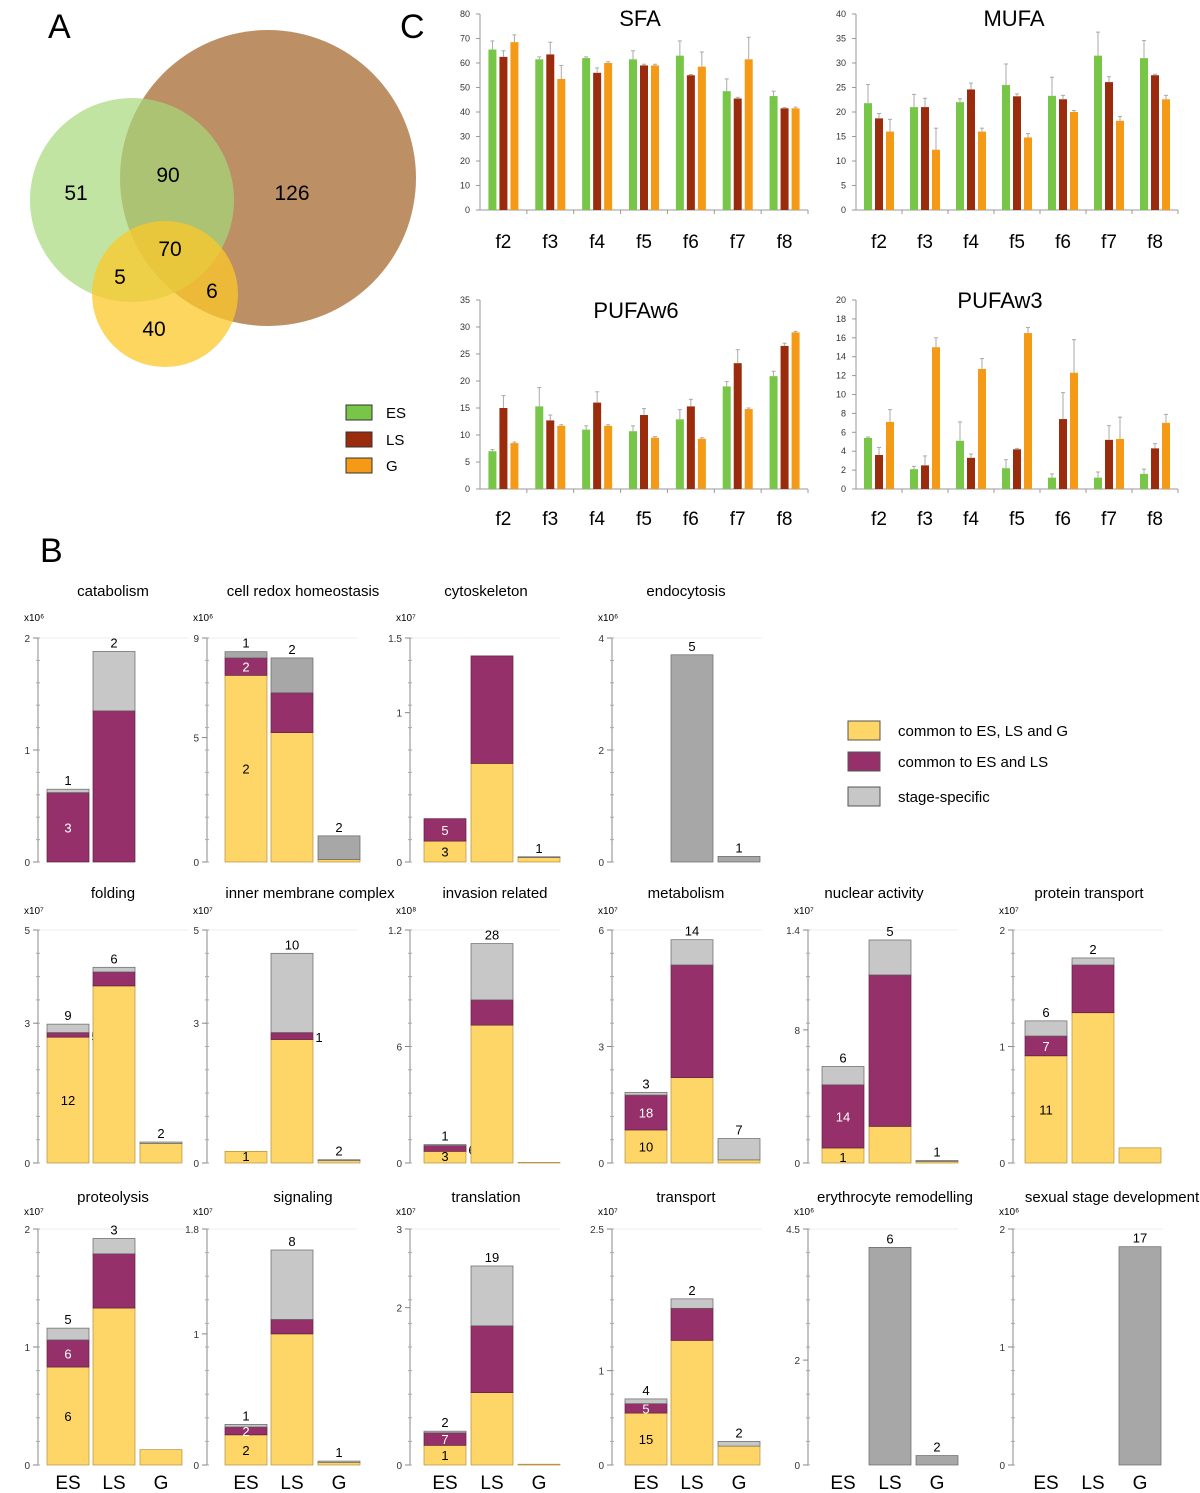  Describe the element at coordinates (1140, 1483) in the screenshot. I see `x-tick-label: G` at that location.